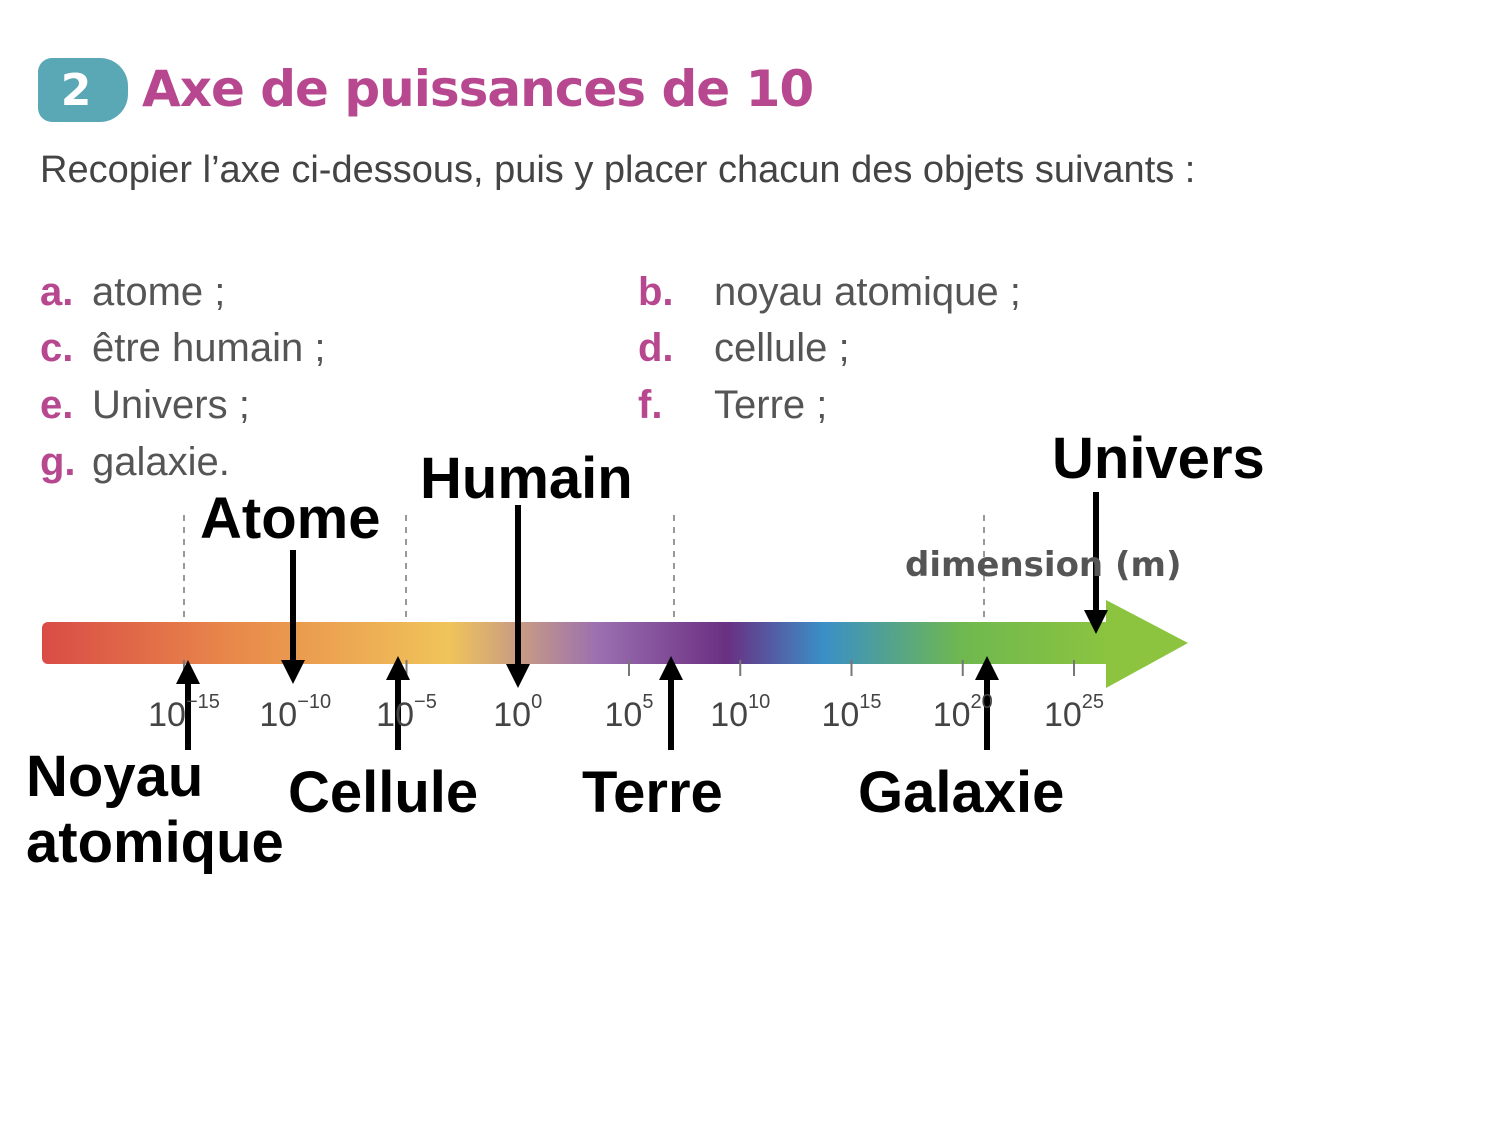 This screenshot has height=1128, width=1512. Describe the element at coordinates (295, 712) in the screenshot. I see `tick-label: 10⁻¹⁰` at that location.